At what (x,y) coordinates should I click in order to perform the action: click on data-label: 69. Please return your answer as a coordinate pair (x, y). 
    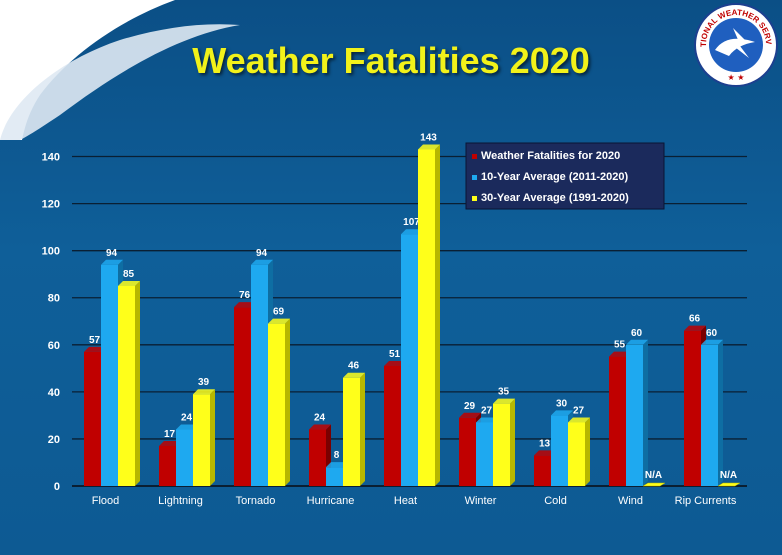
    Looking at the image, I should click on (279, 312).